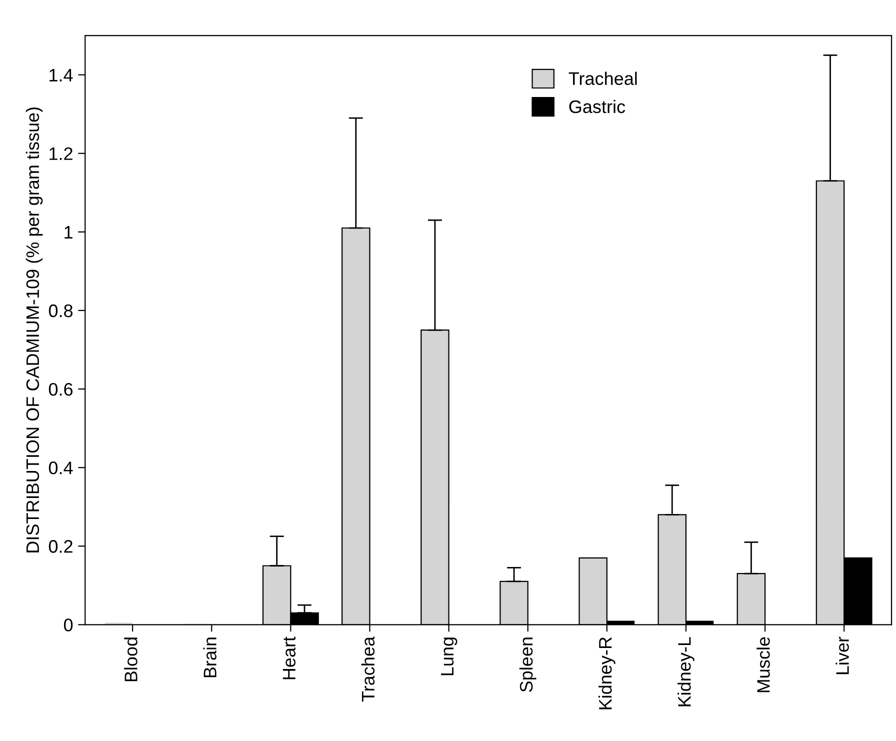 Image resolution: width=896 pixels, height=741 pixels. Describe the element at coordinates (61, 153) in the screenshot. I see `y-tick-label: 1.2` at that location.